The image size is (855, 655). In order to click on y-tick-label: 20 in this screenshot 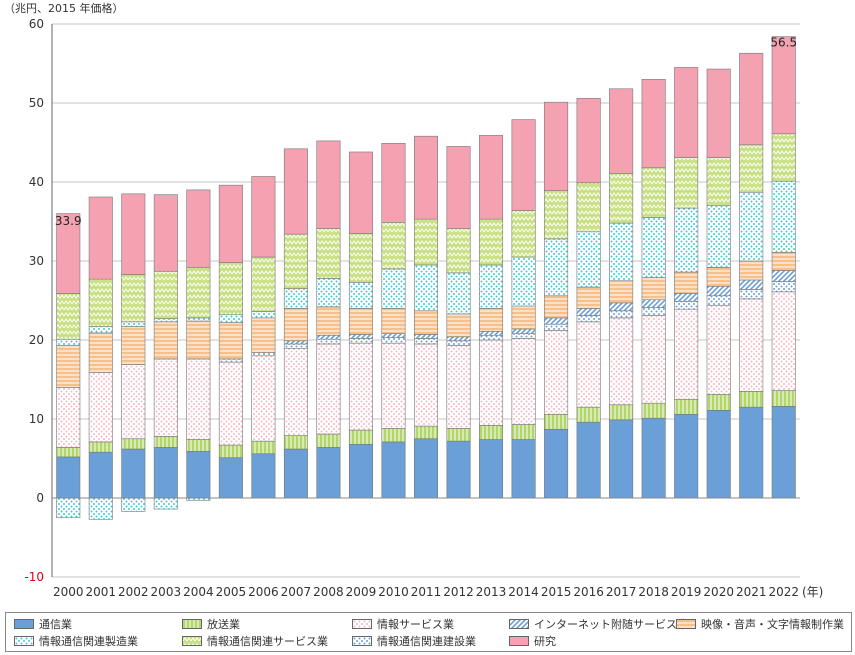, I will do `click(36, 340)`.